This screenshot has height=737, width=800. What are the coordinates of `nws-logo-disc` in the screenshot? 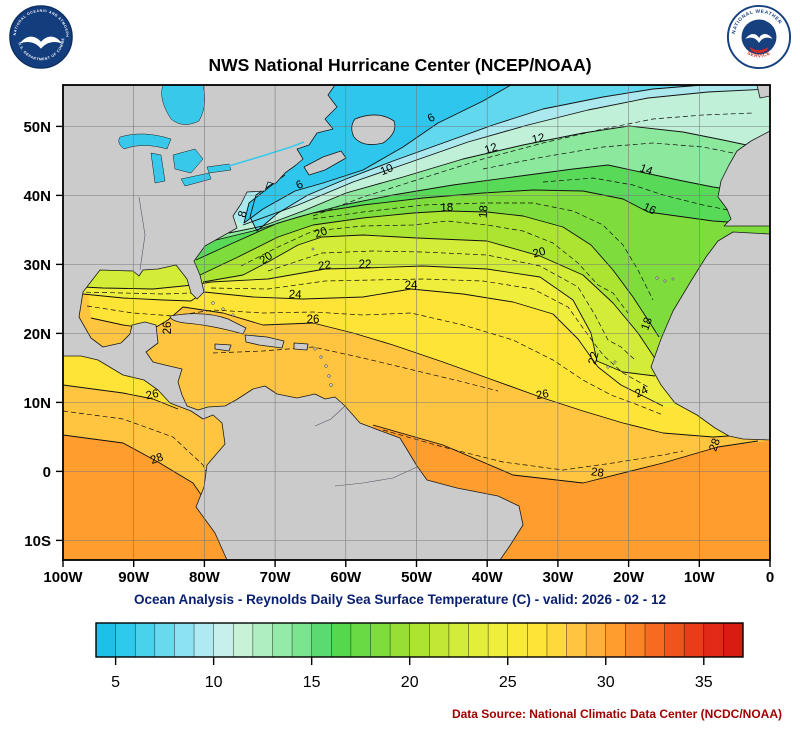 It's located at (759, 37).